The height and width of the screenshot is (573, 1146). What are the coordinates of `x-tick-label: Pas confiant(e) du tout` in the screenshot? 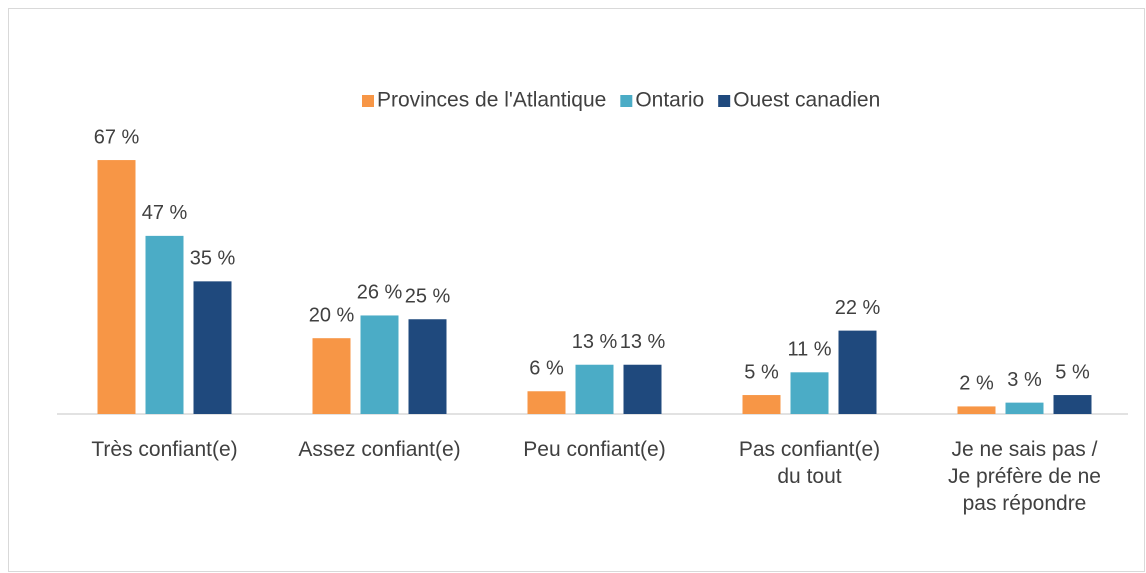 It's located at (809, 463).